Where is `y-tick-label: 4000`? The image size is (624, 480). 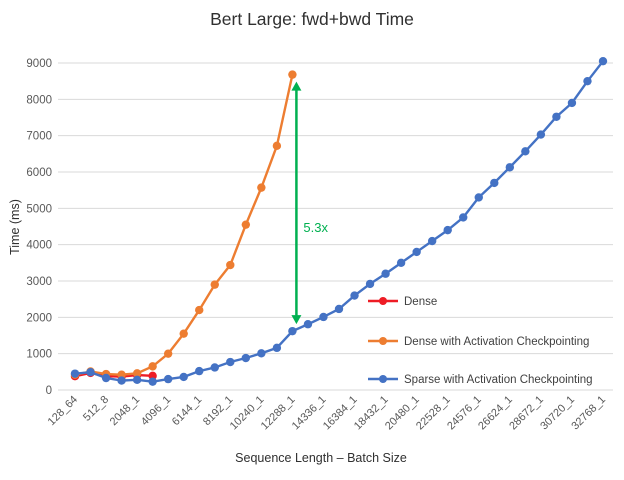
y-tick-label: 4000 is located at coordinates (39, 246).